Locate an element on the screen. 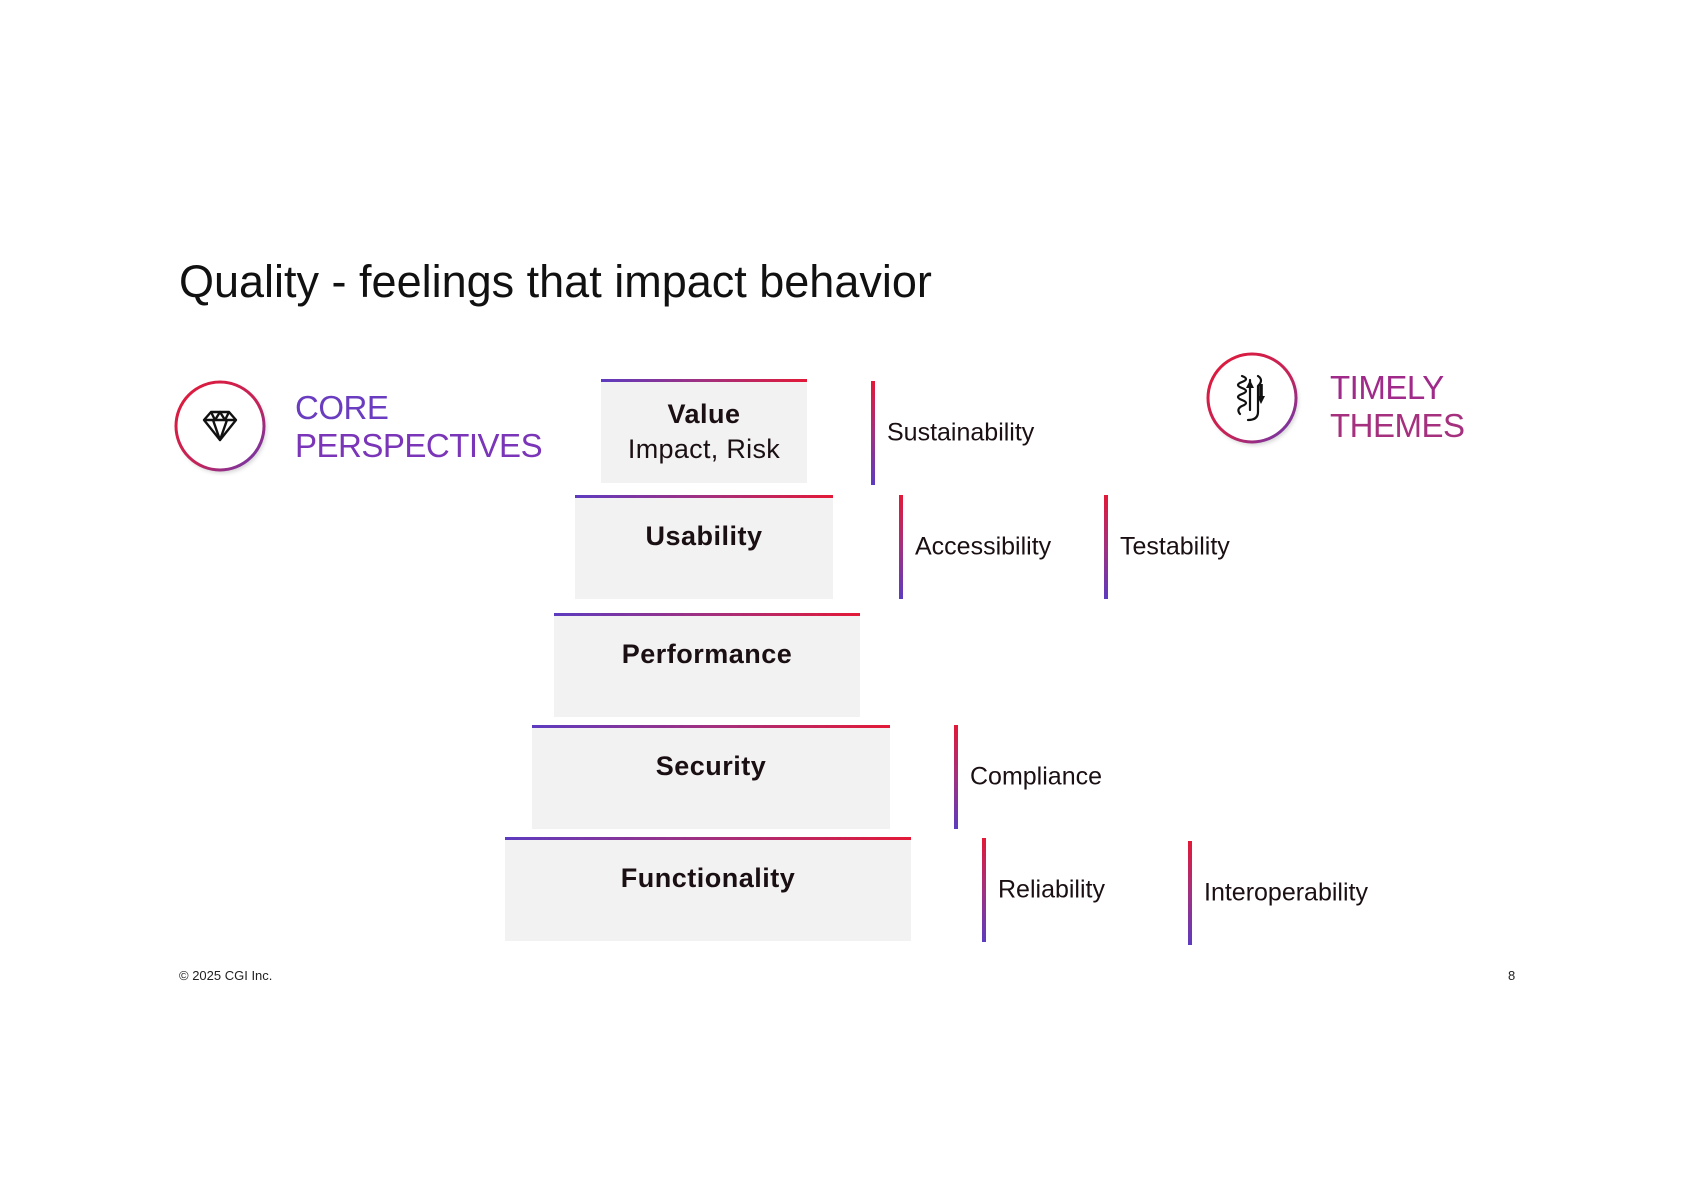 This screenshot has width=1684, height=1190. page-number: 8 is located at coordinates (1512, 975).